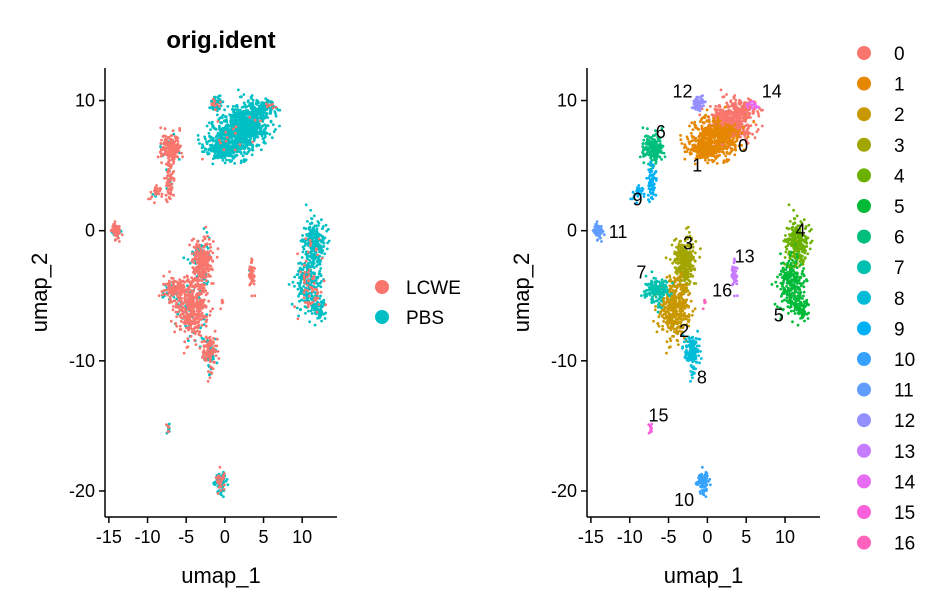 Image resolution: width=945 pixels, height=612 pixels. I want to click on x-tick-label: 0, so click(707, 537).